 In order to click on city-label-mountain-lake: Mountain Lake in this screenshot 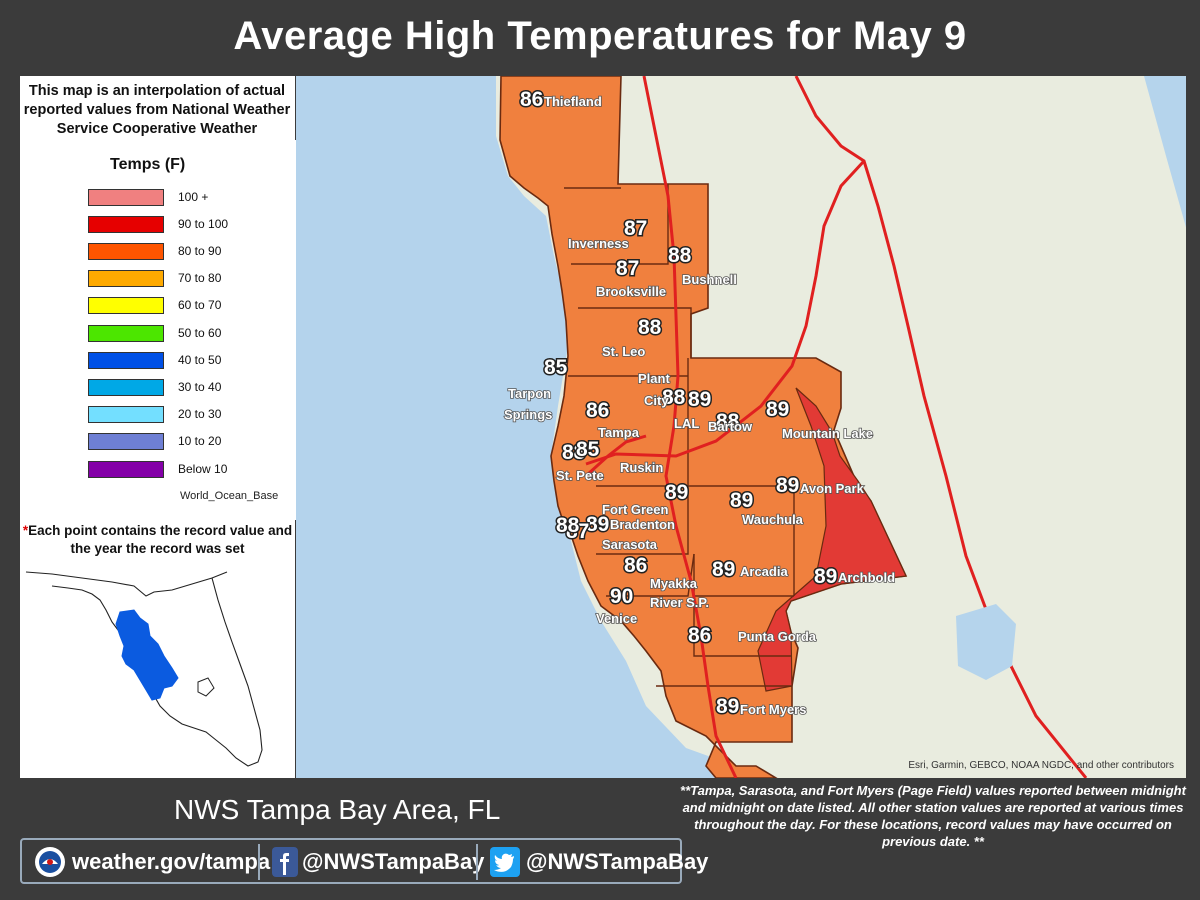, I will do `click(827, 433)`.